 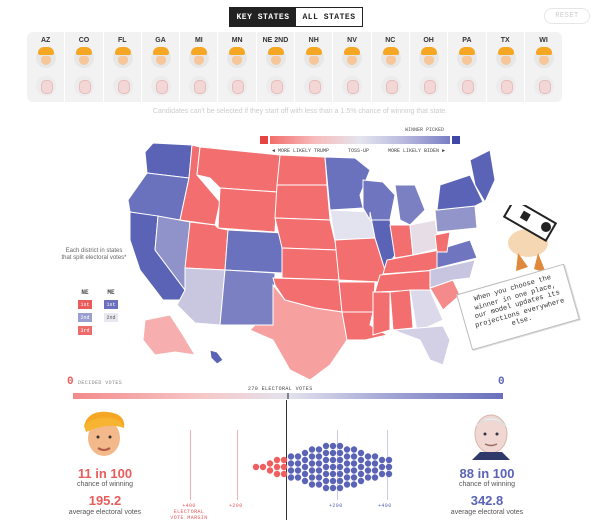 I want to click on trump-decided-count: 0, so click(x=70, y=382).